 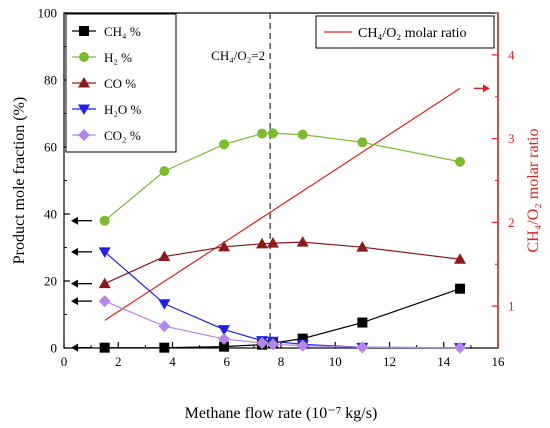 What do you see at coordinates (50, 214) in the screenshot?
I see `y-tick-label: 40` at bounding box center [50, 214].